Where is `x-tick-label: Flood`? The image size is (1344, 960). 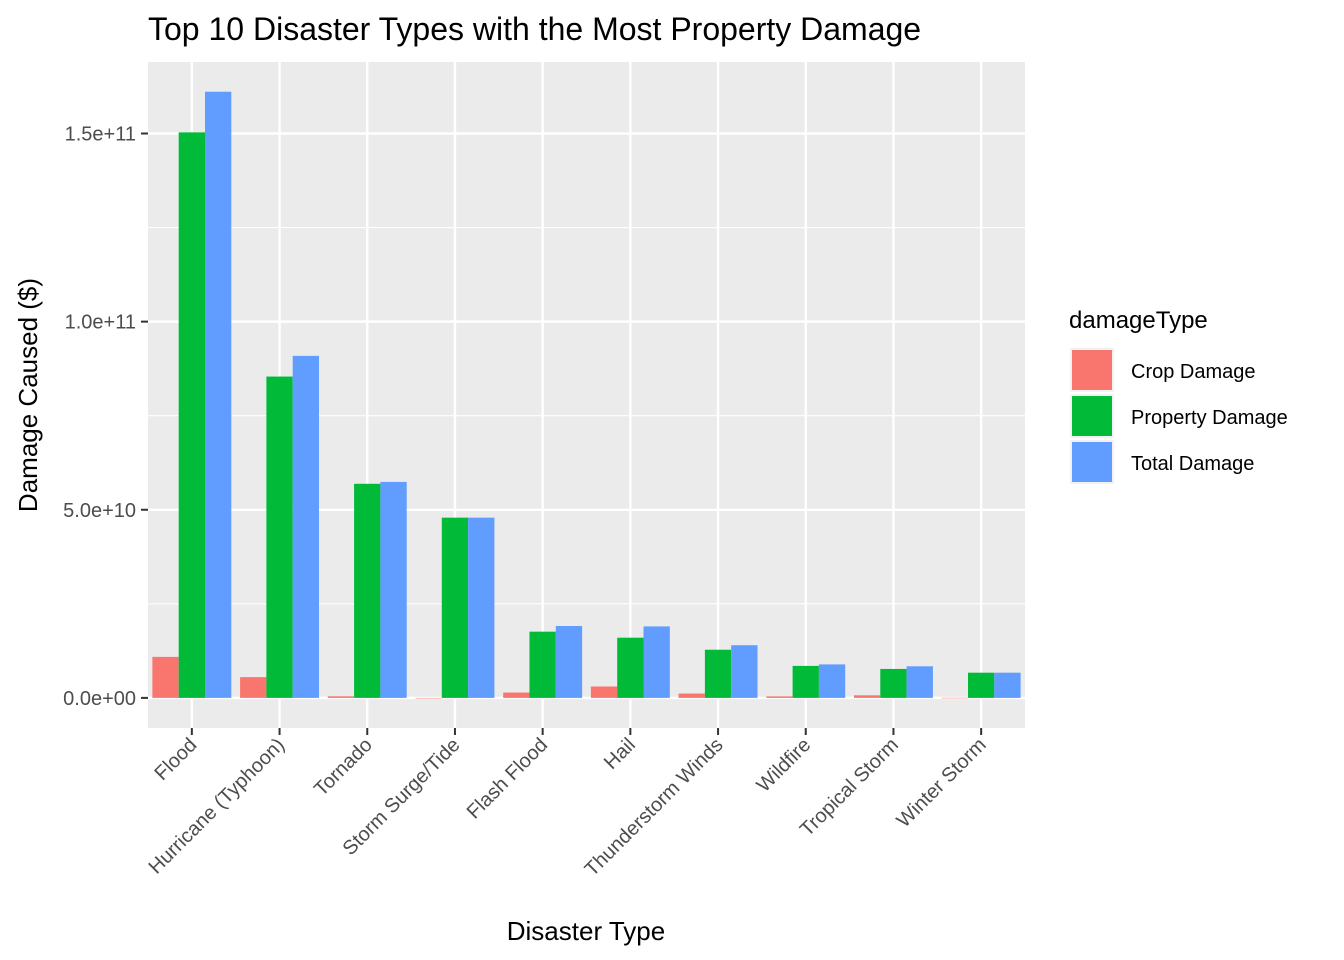 x-tick-label: Flood is located at coordinates (175, 759).